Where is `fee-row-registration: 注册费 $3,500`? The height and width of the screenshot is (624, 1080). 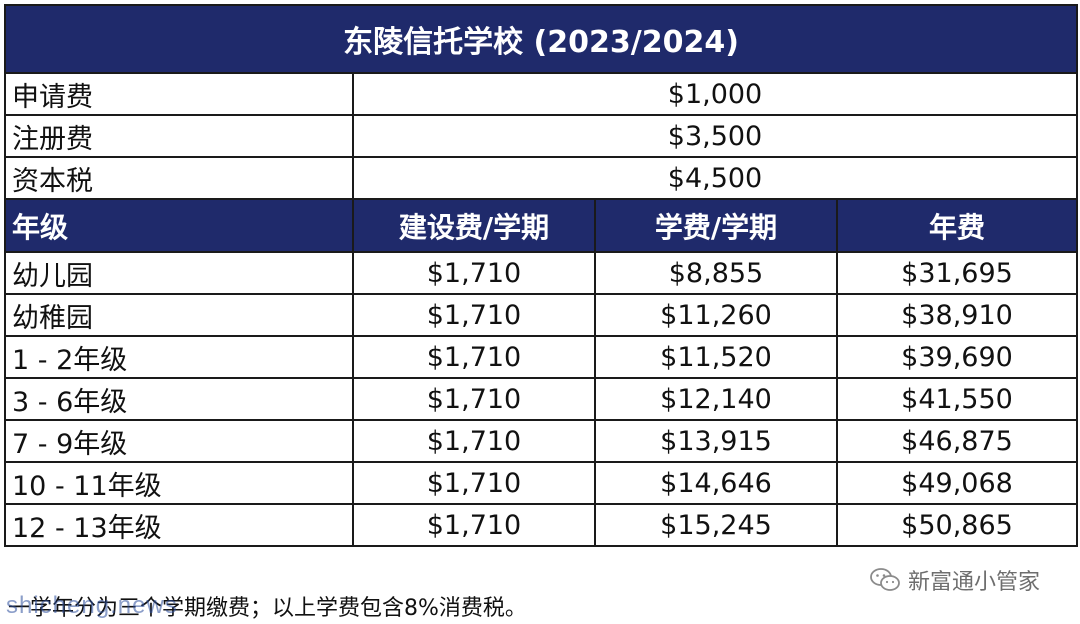 fee-row-registration: 注册费 $3,500 is located at coordinates (541, 136).